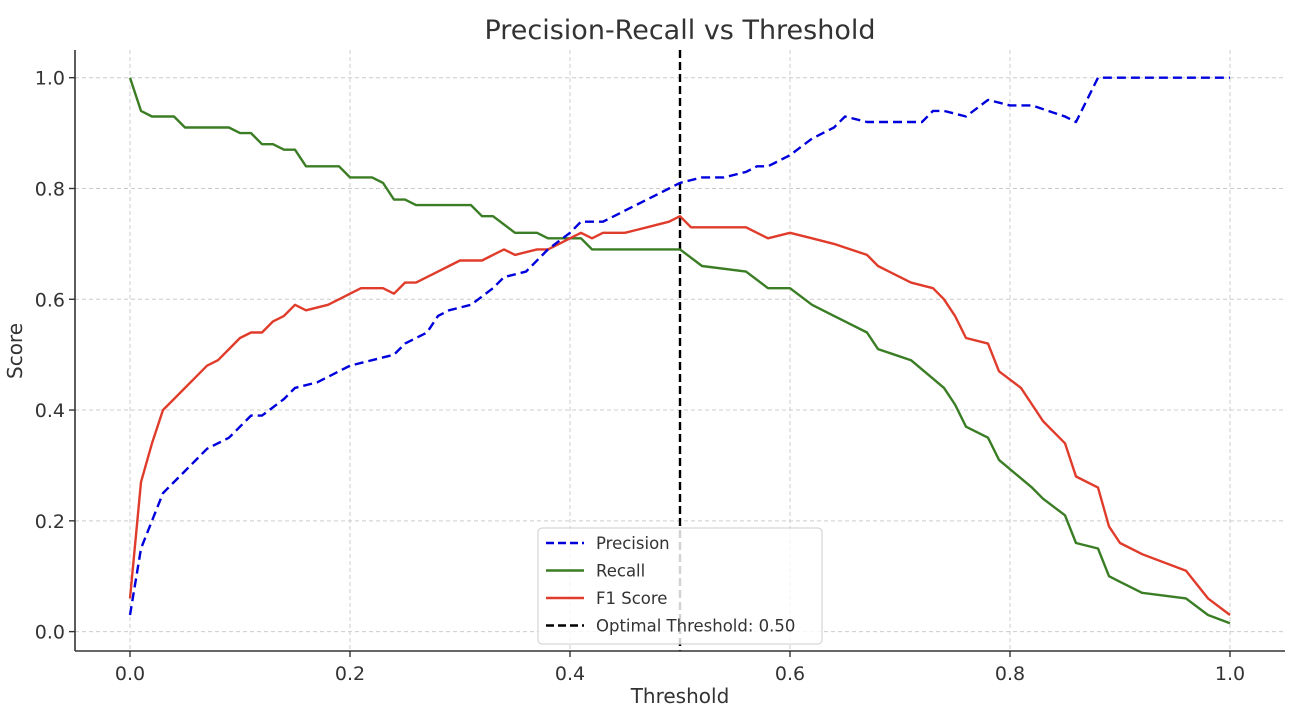  What do you see at coordinates (633, 543) in the screenshot?
I see `legend-entry-label: Precision` at bounding box center [633, 543].